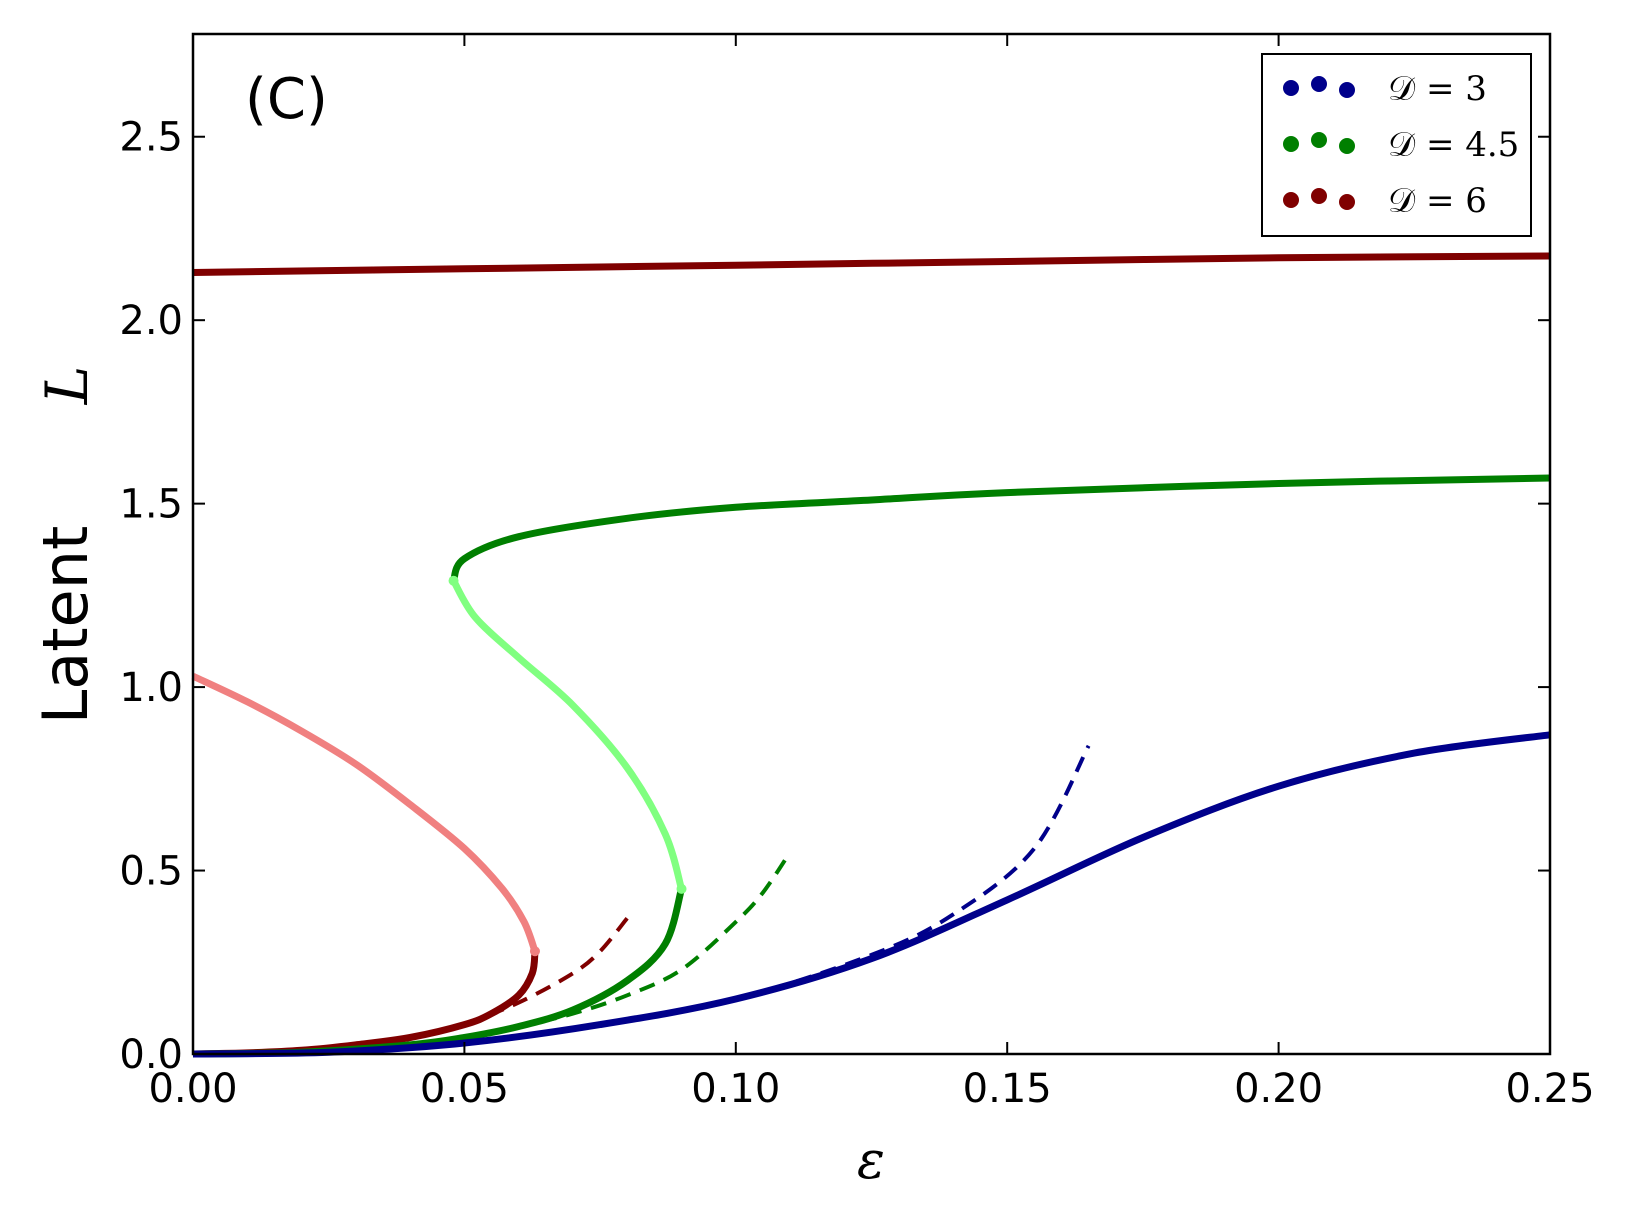 The width and height of the screenshot is (1625, 1225). Describe the element at coordinates (1549, 1089) in the screenshot. I see `x-tick-label: 0.25` at that location.